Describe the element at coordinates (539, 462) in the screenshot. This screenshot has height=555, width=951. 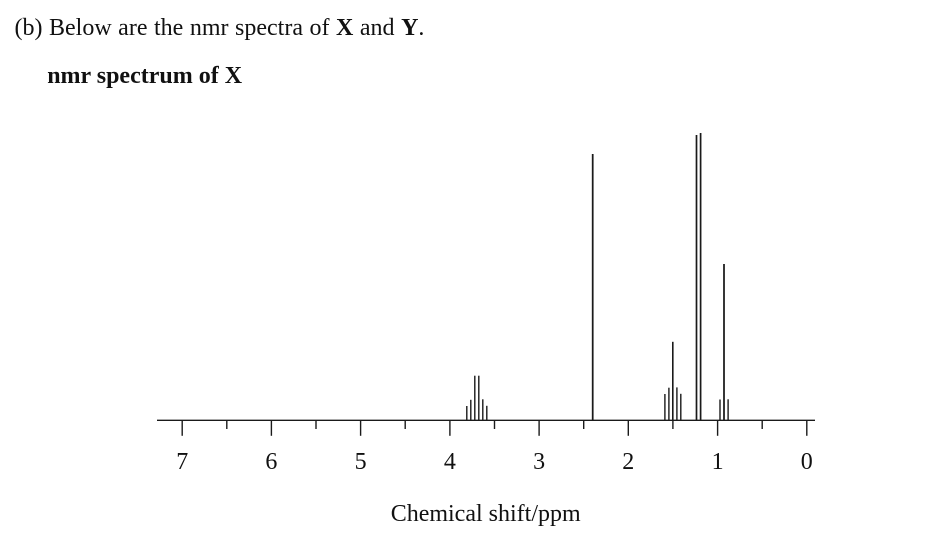
I see `svg-text: 3` at that location.